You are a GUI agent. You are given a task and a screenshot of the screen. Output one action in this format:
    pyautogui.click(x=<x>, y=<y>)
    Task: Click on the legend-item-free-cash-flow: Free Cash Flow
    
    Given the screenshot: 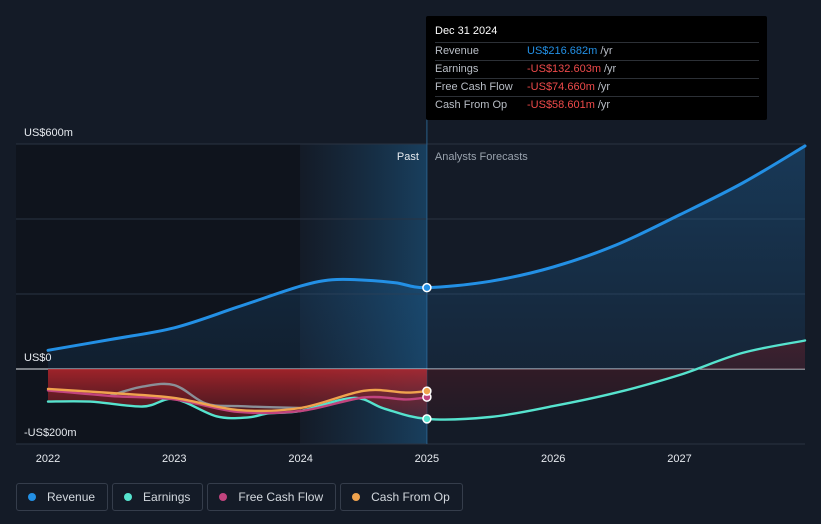 What is the action you would take?
    pyautogui.click(x=272, y=497)
    